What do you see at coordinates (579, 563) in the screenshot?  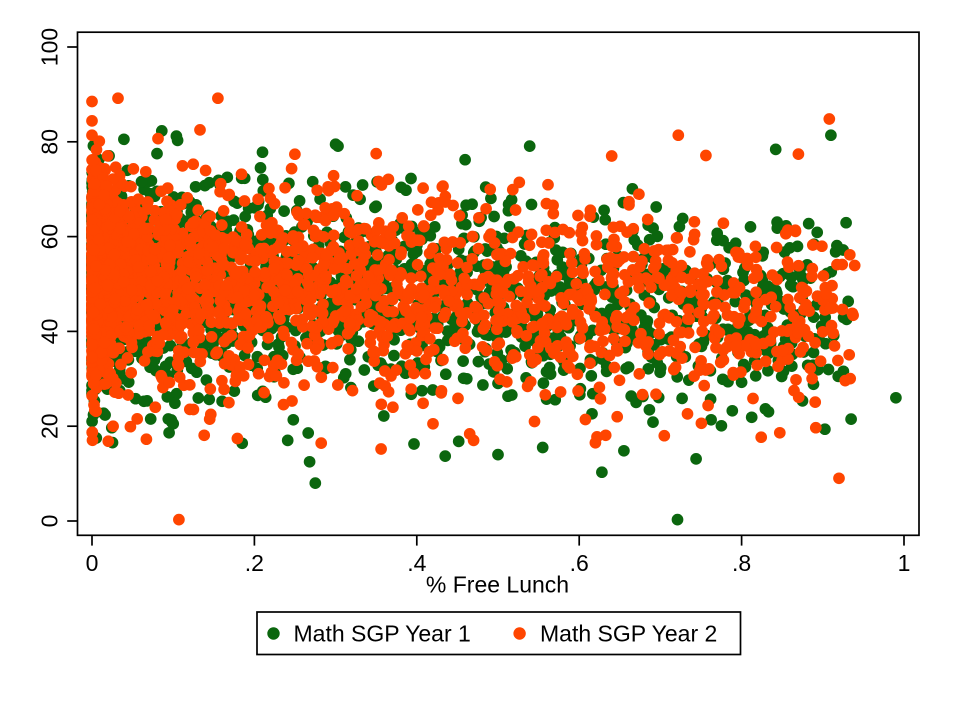 I see `svg-text: .6` at bounding box center [579, 563].